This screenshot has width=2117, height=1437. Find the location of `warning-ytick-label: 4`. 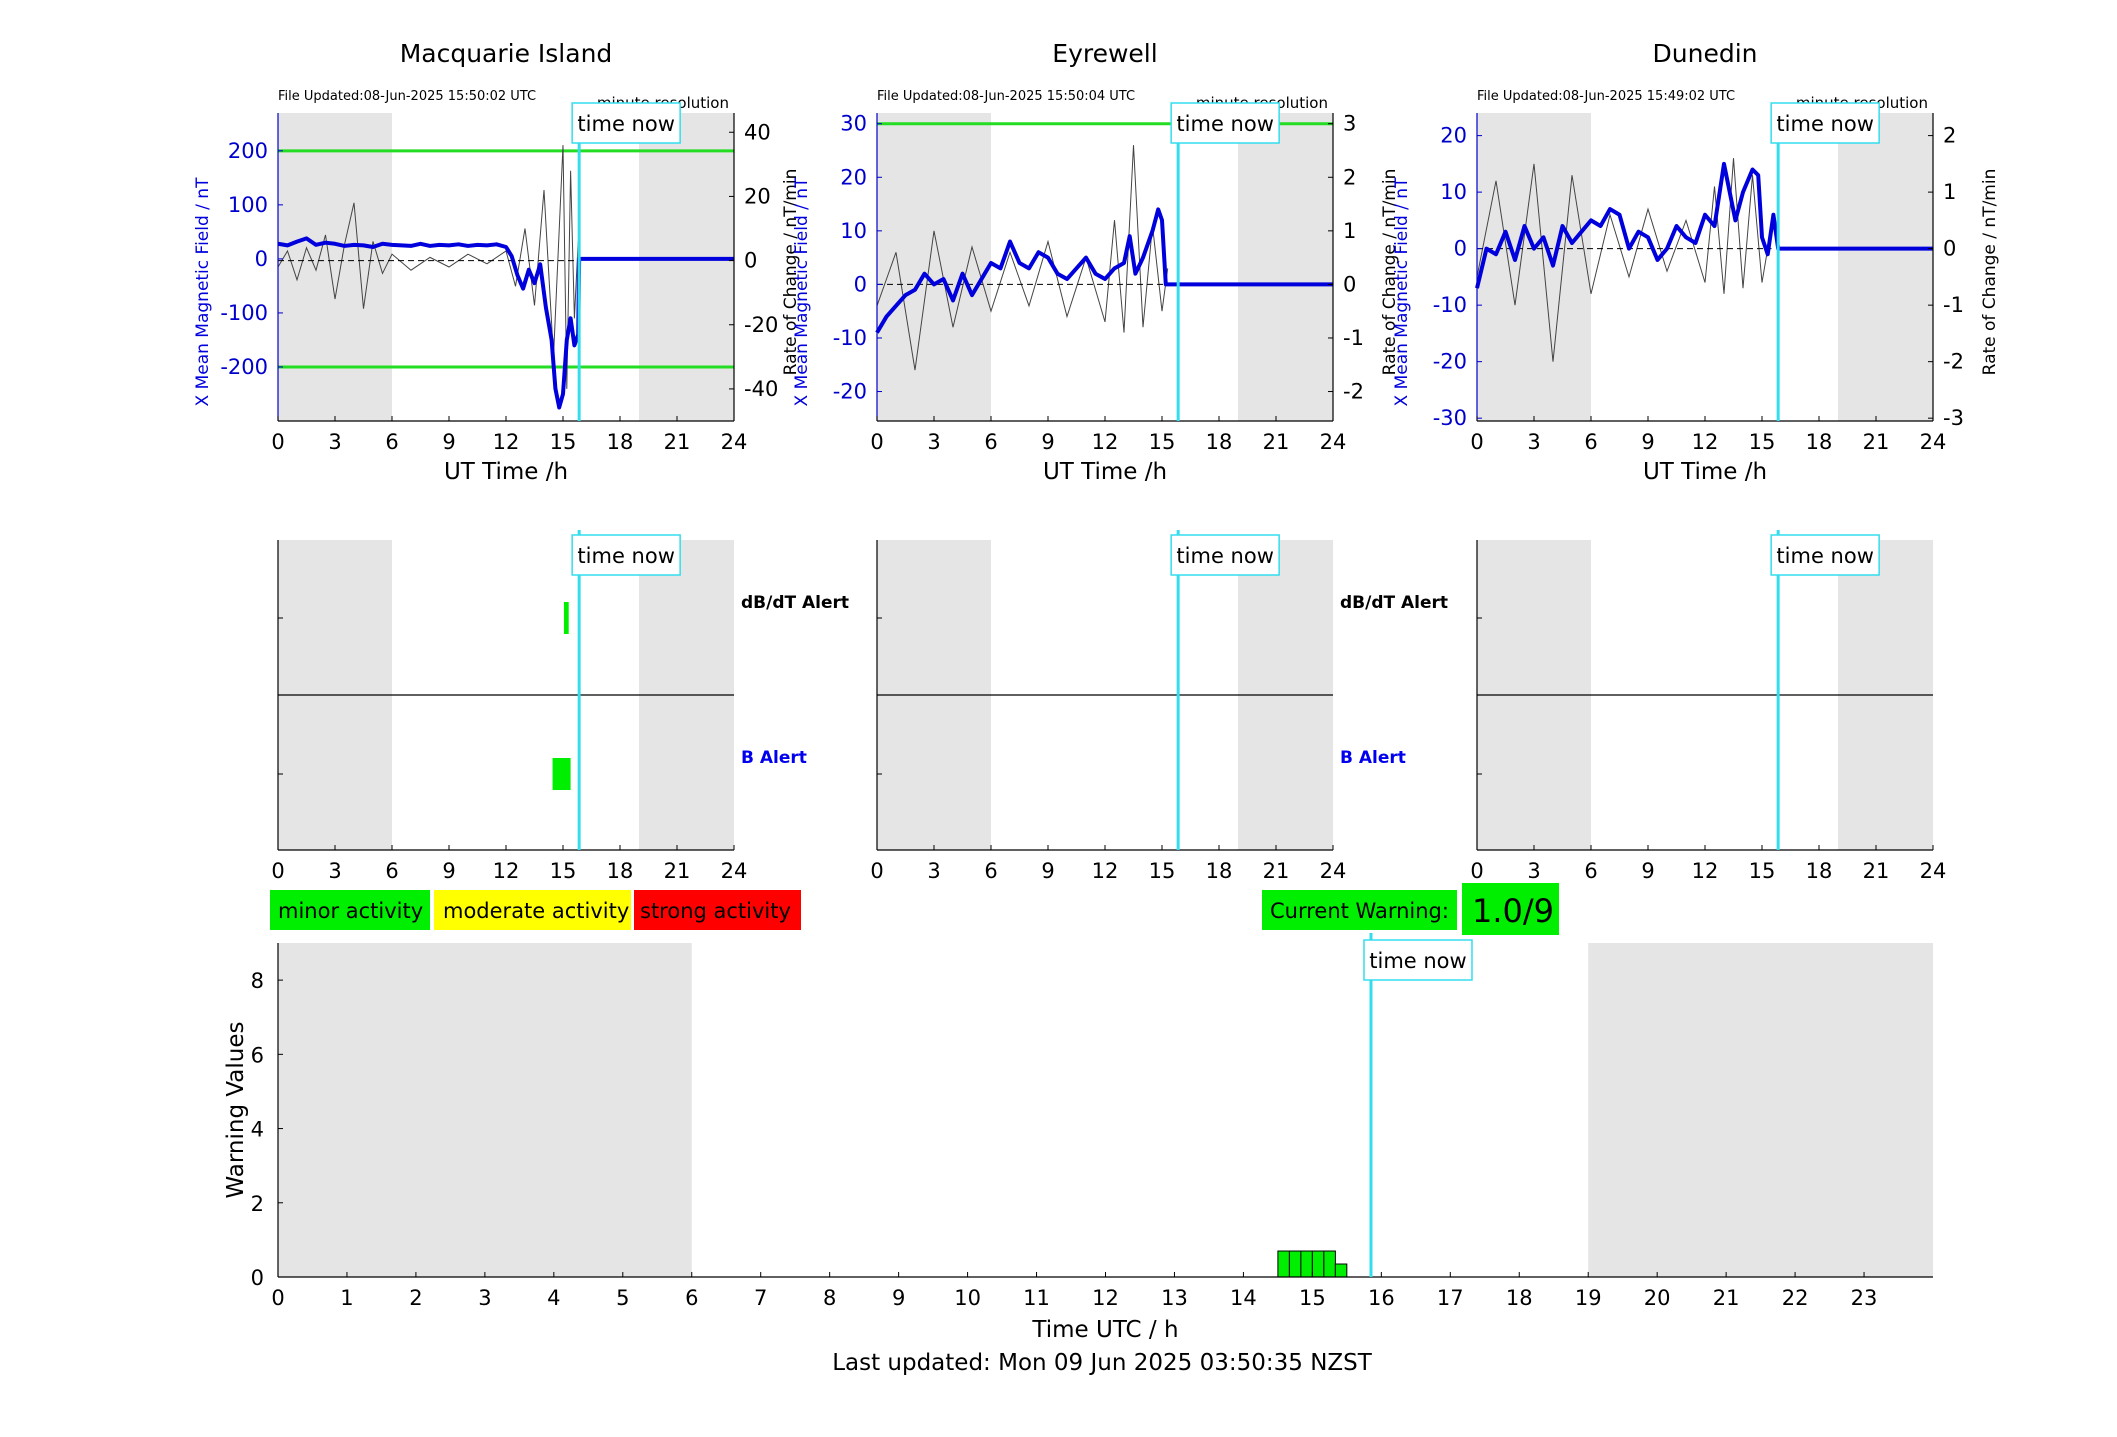

warning-ytick-label: 4 is located at coordinates (257, 1130).